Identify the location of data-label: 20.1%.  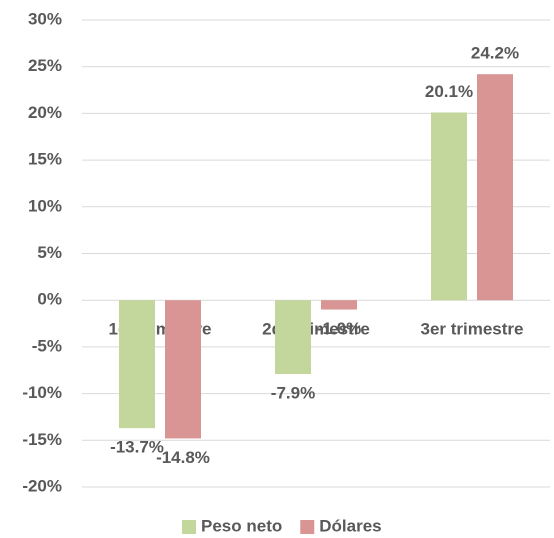
(449, 91).